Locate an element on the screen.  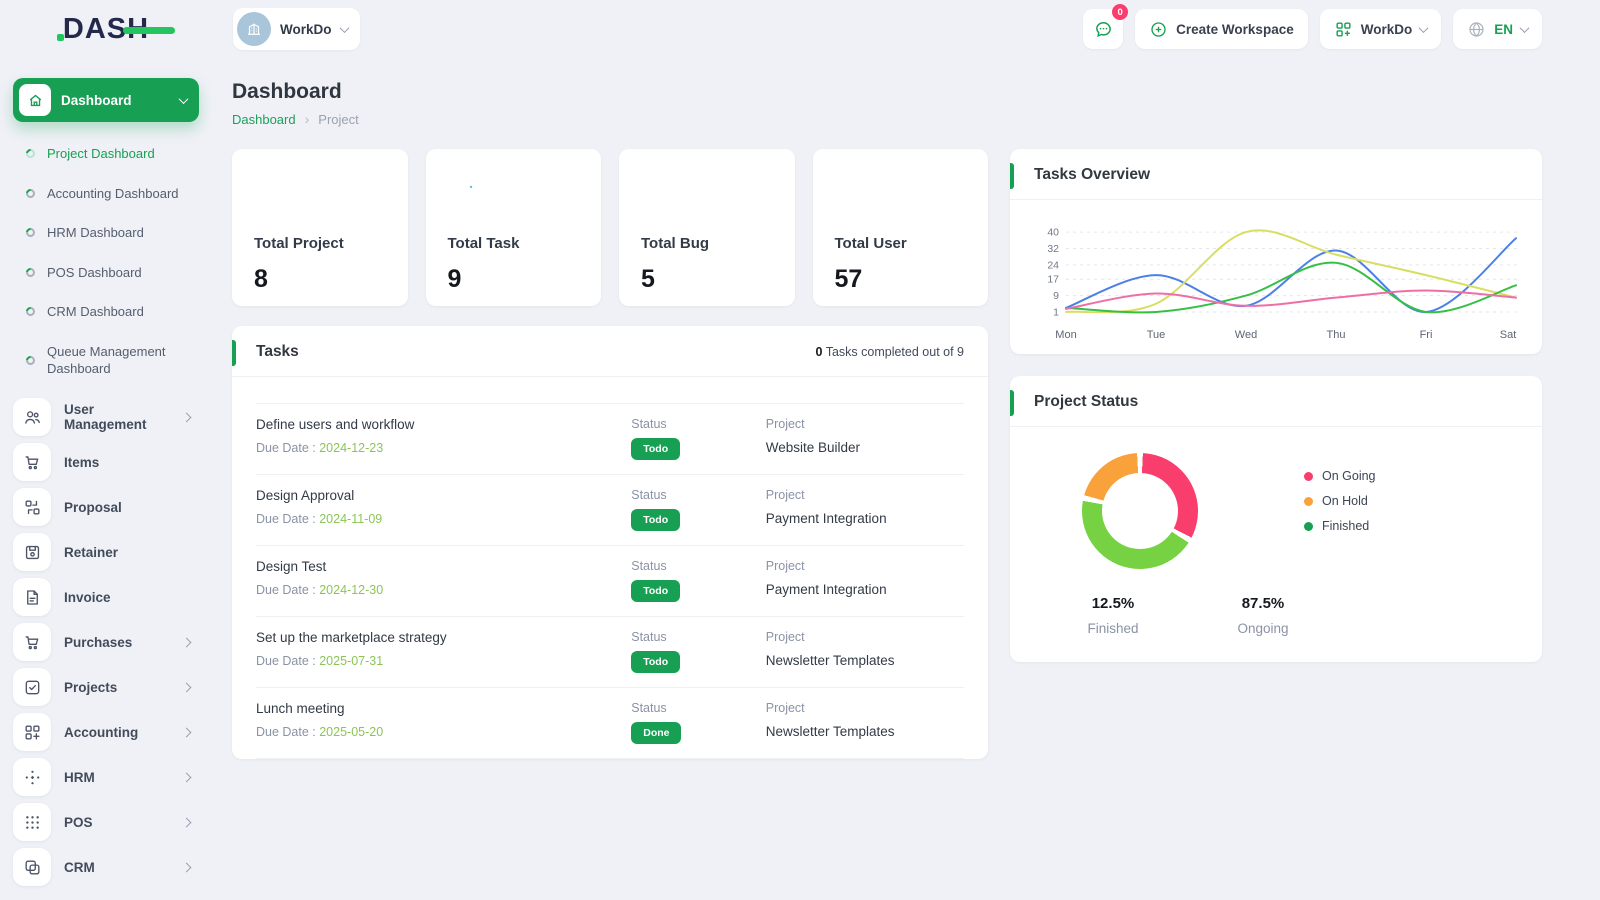
apps-menu-label: WorkDo is located at coordinates (1386, 29).